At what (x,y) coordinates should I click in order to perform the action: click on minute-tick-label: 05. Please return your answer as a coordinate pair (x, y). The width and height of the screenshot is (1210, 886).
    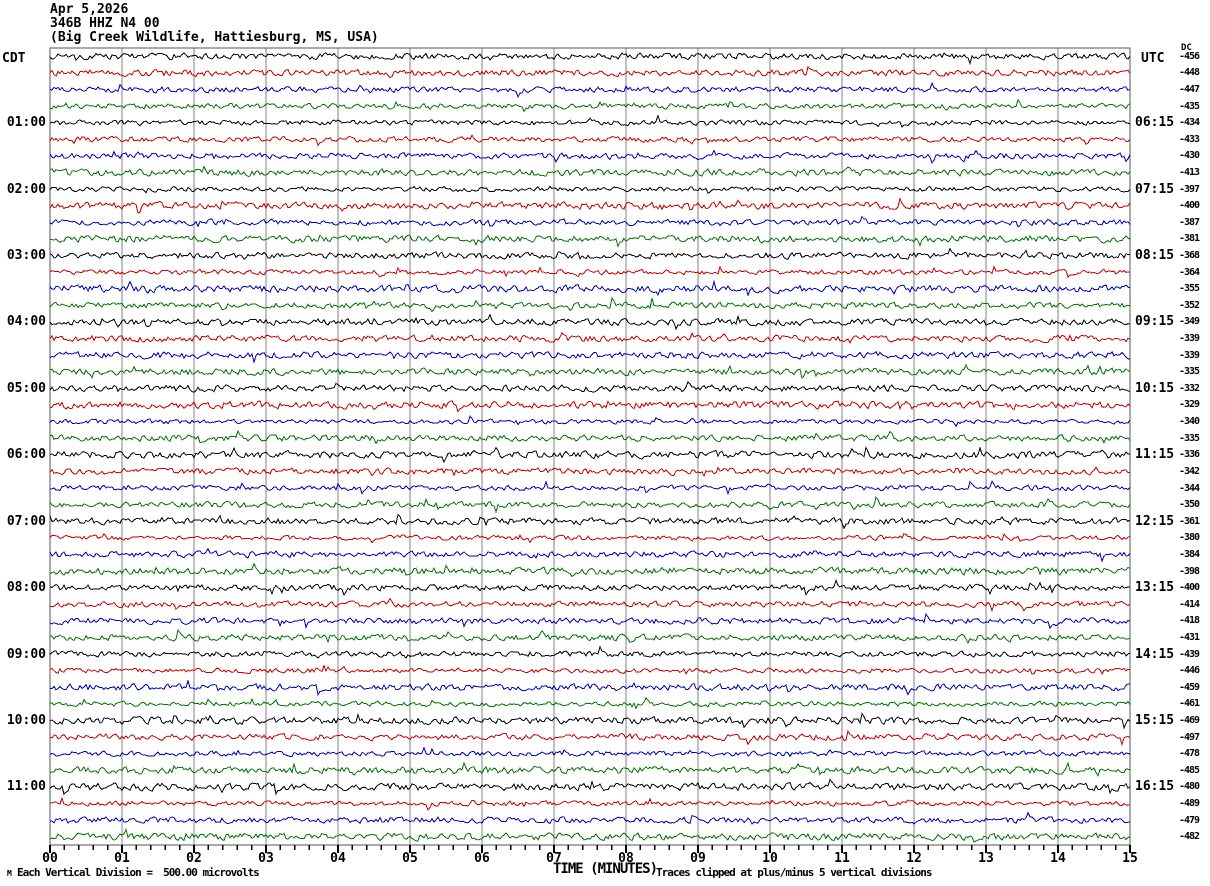
    Looking at the image, I should click on (410, 858).